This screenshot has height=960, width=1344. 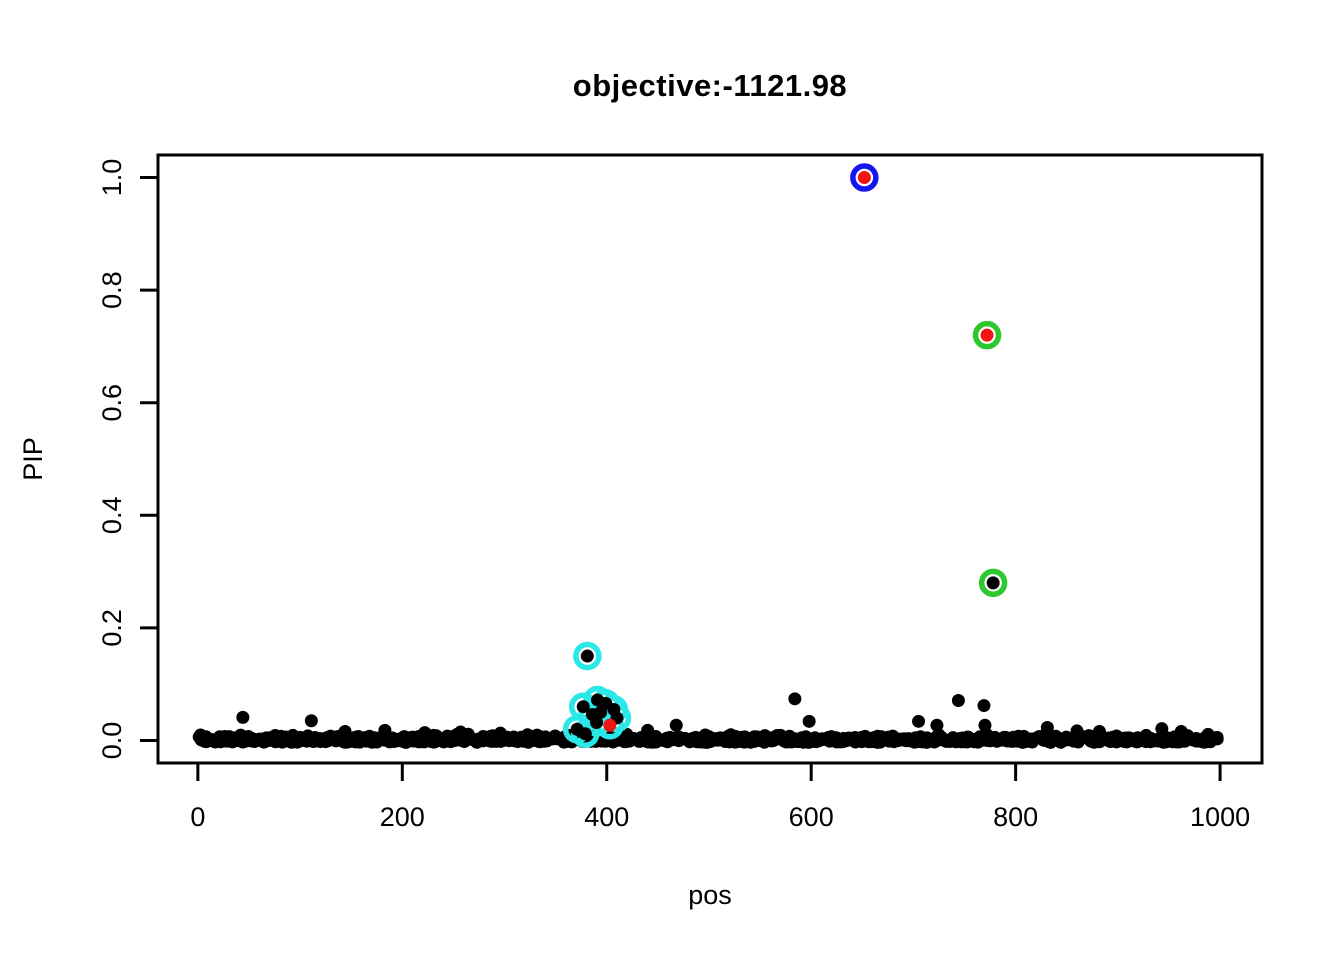 What do you see at coordinates (112, 178) in the screenshot?
I see `y-tick-label: 1.0` at bounding box center [112, 178].